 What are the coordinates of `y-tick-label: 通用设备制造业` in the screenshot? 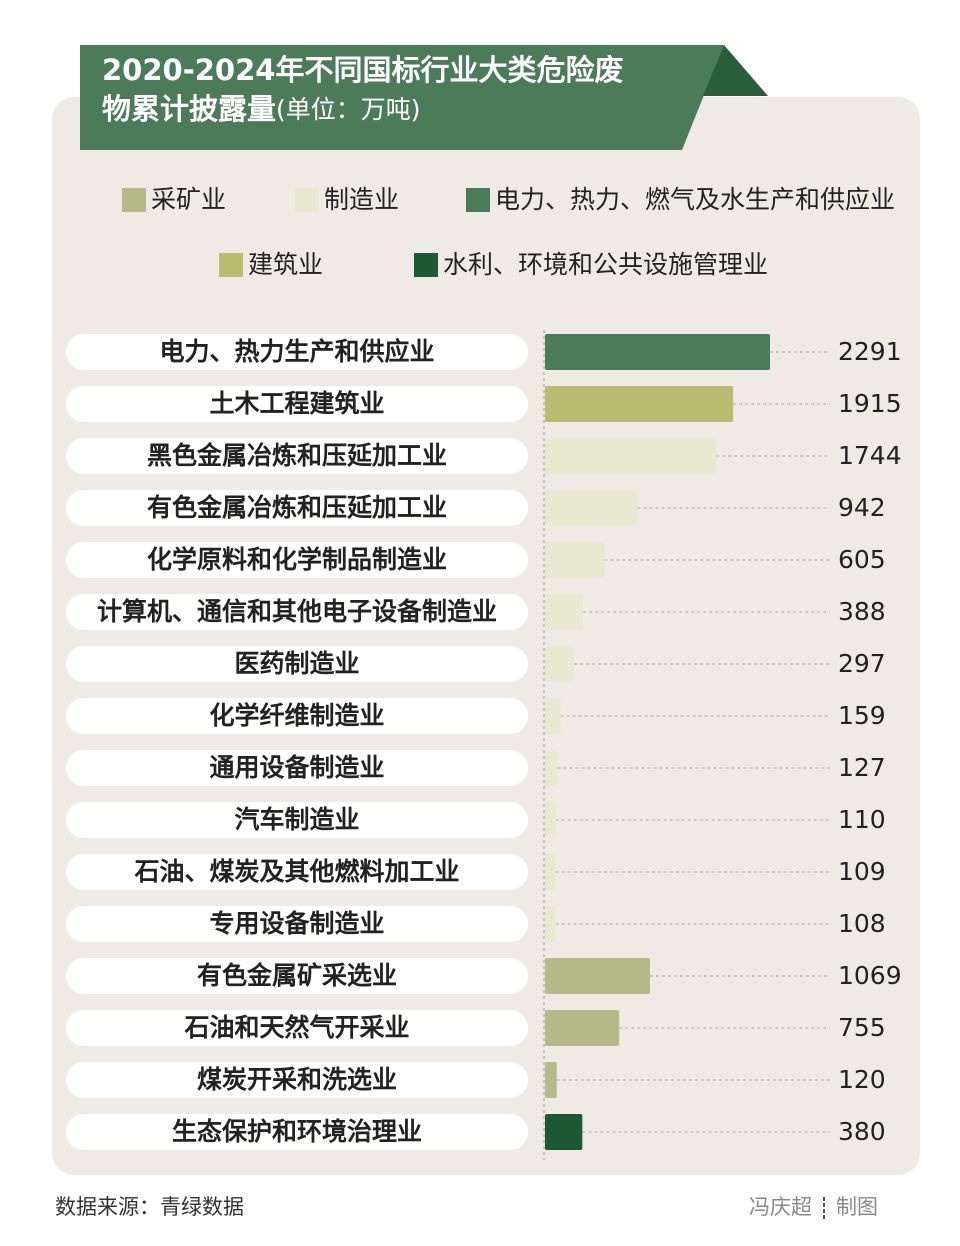 It's located at (296, 767).